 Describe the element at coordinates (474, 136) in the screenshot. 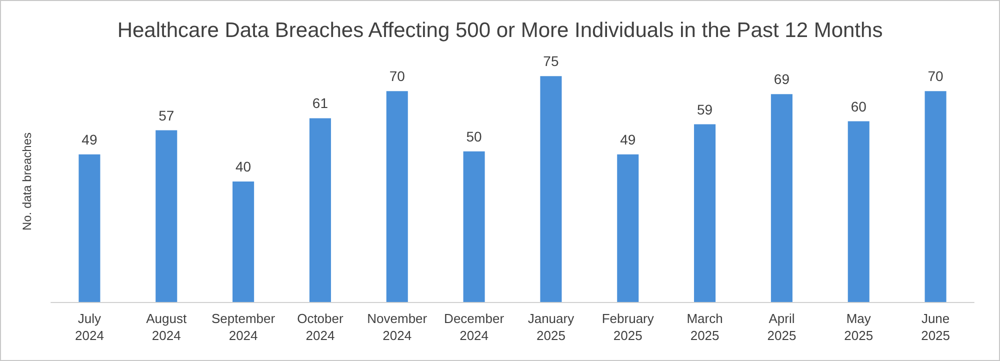

I see `data-label: 50` at that location.